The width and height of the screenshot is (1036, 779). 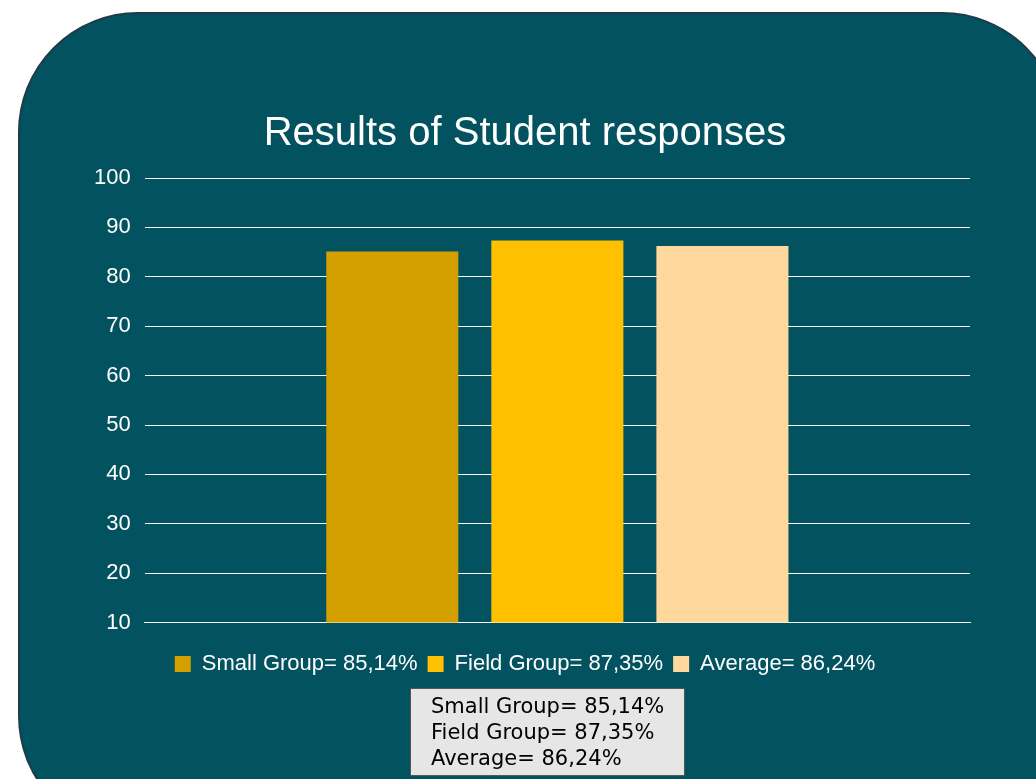 What do you see at coordinates (118, 374) in the screenshot?
I see `y-tick-label: 60` at bounding box center [118, 374].